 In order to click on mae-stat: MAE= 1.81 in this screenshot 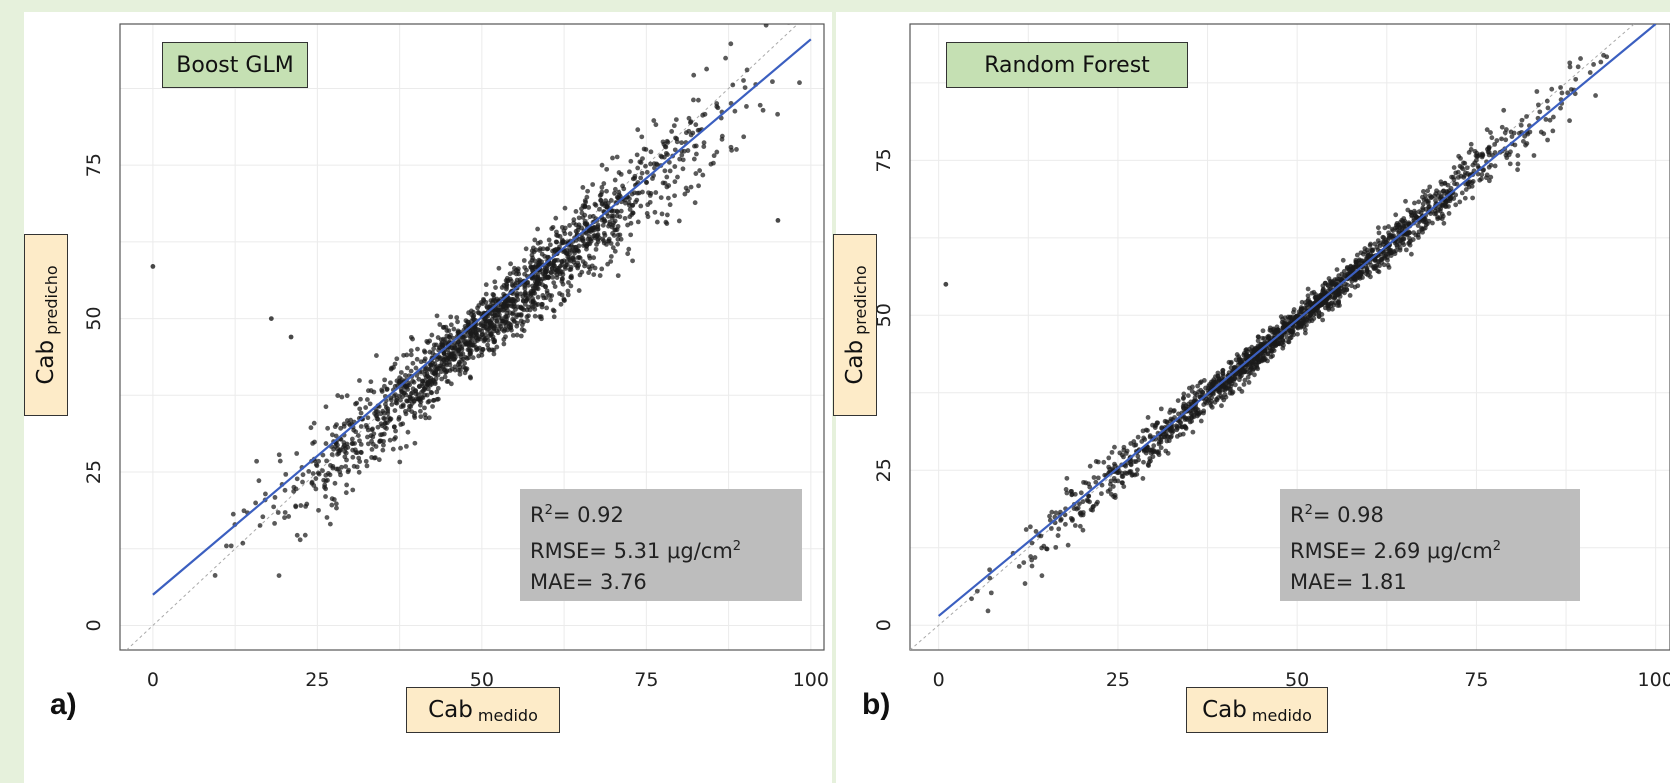, I will do `click(1348, 582)`.